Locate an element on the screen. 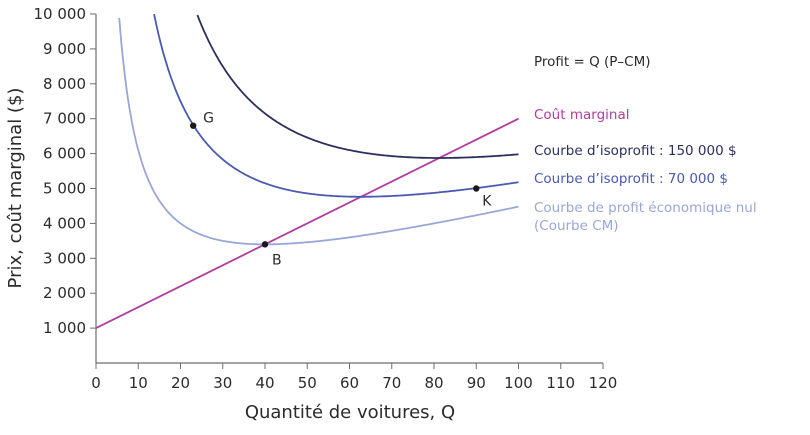  point-k is located at coordinates (476, 188).